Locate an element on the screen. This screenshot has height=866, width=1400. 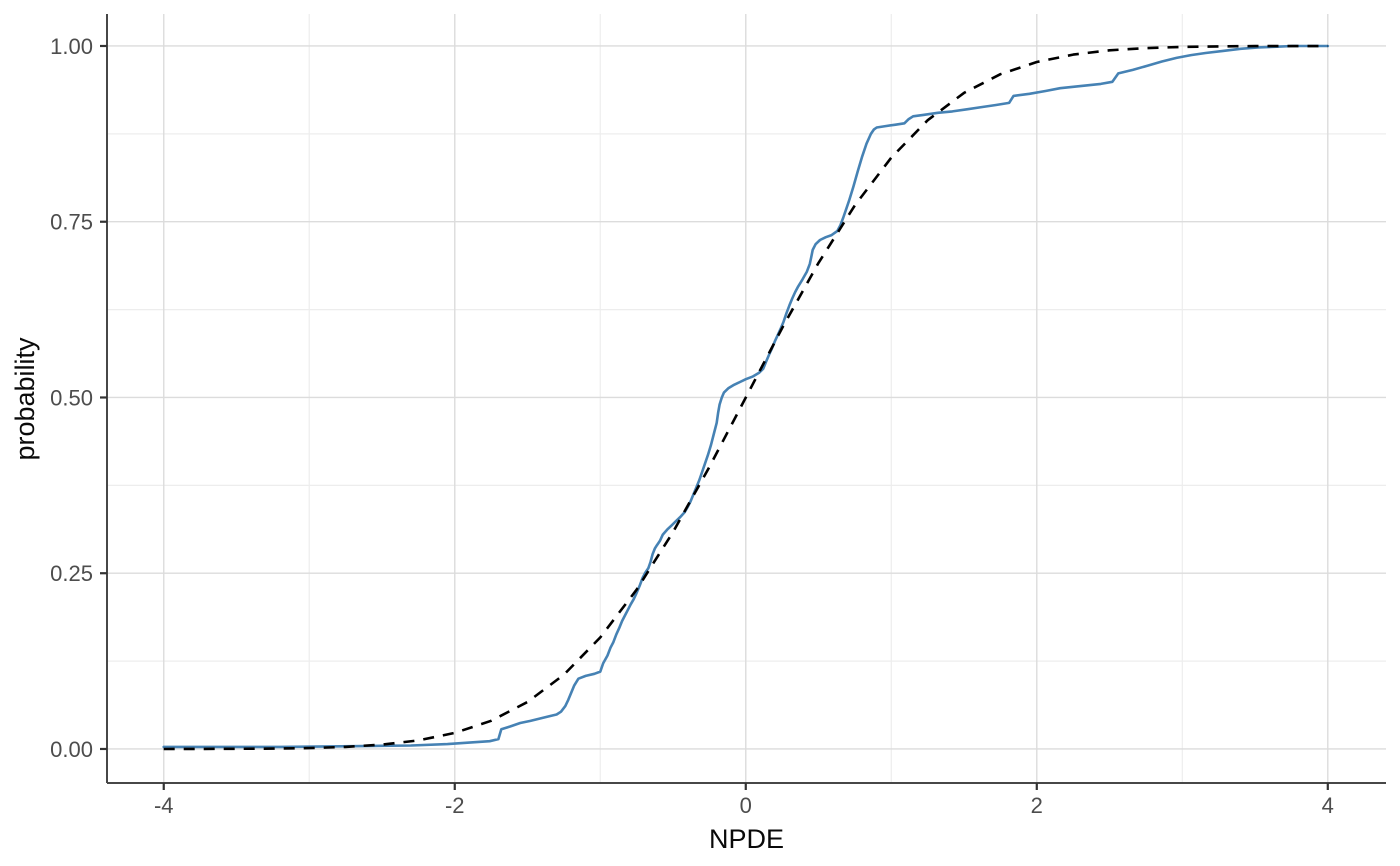
y-tick-label: 0.50 is located at coordinates (71, 397).